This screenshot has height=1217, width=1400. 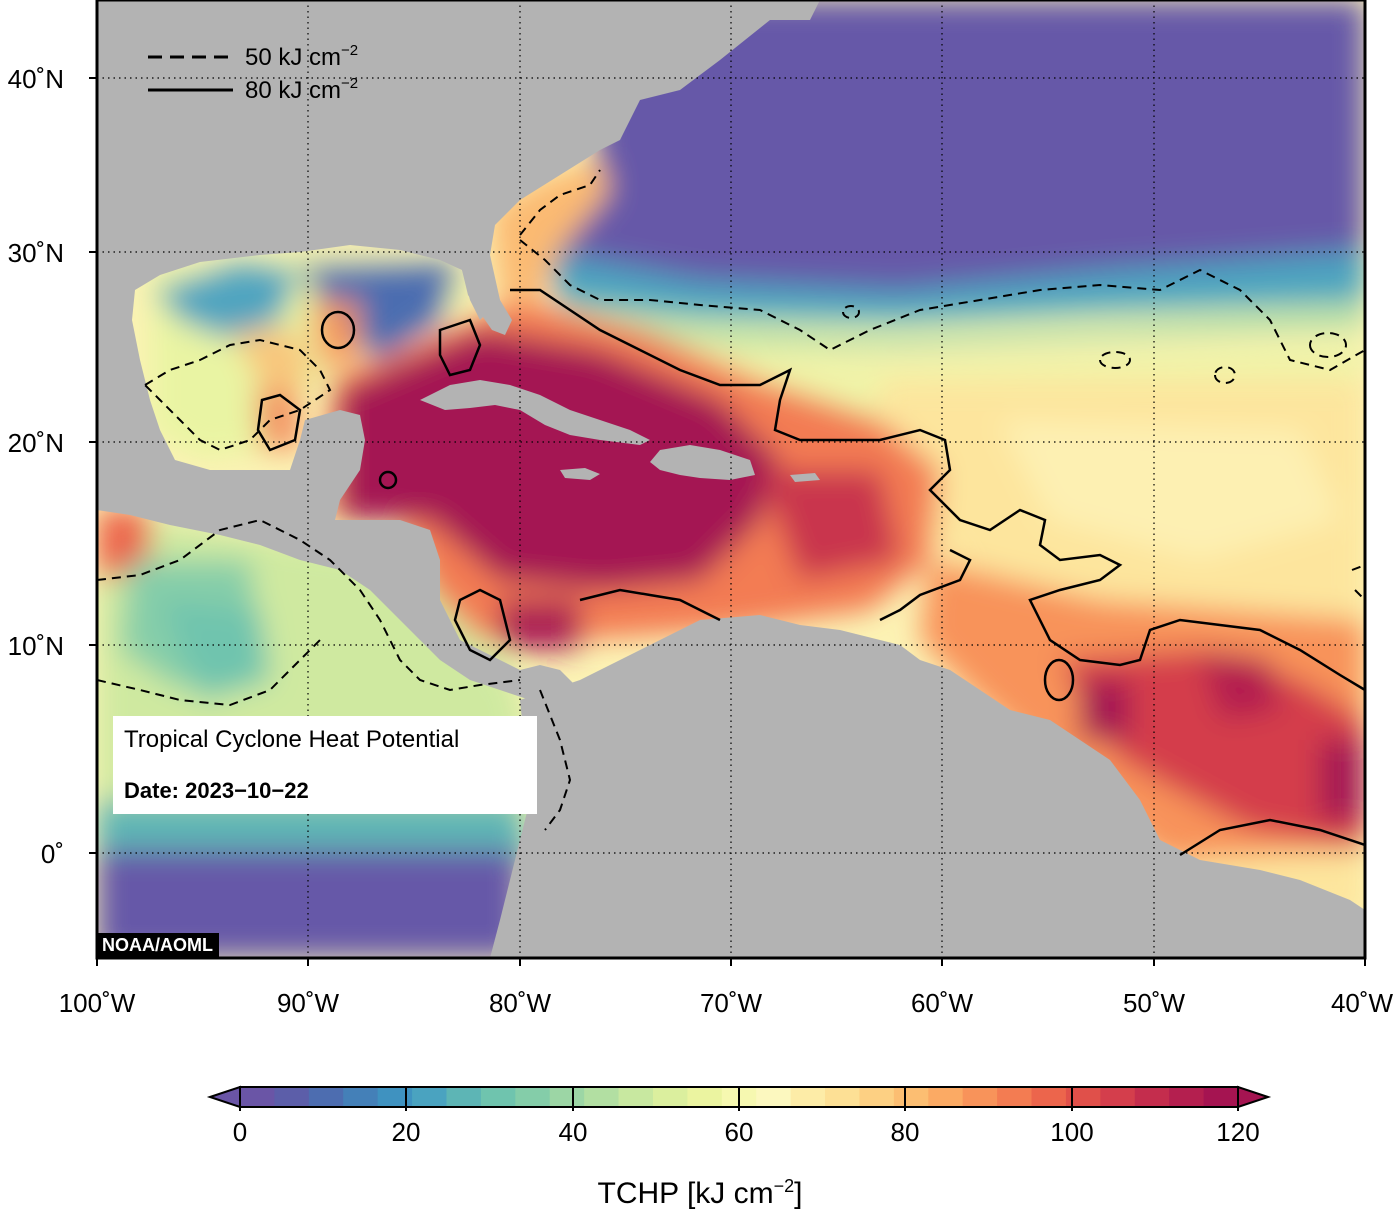 I want to click on colorbar-label: TCHP [kJ cm−2], so click(x=700, y=1193).